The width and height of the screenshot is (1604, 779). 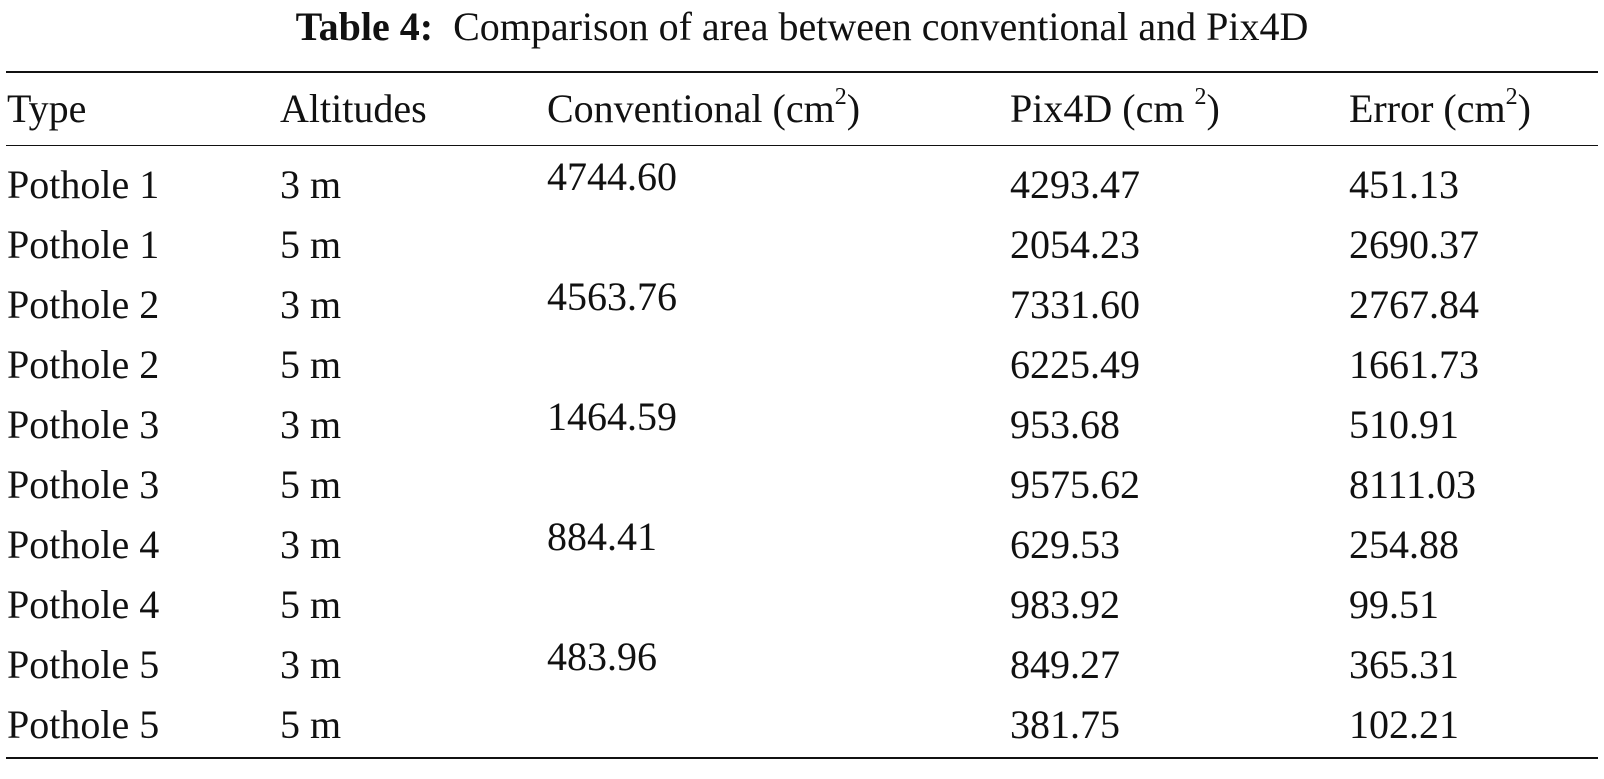 I want to click on cell-pix4d: 983.92, so click(x=1065, y=604).